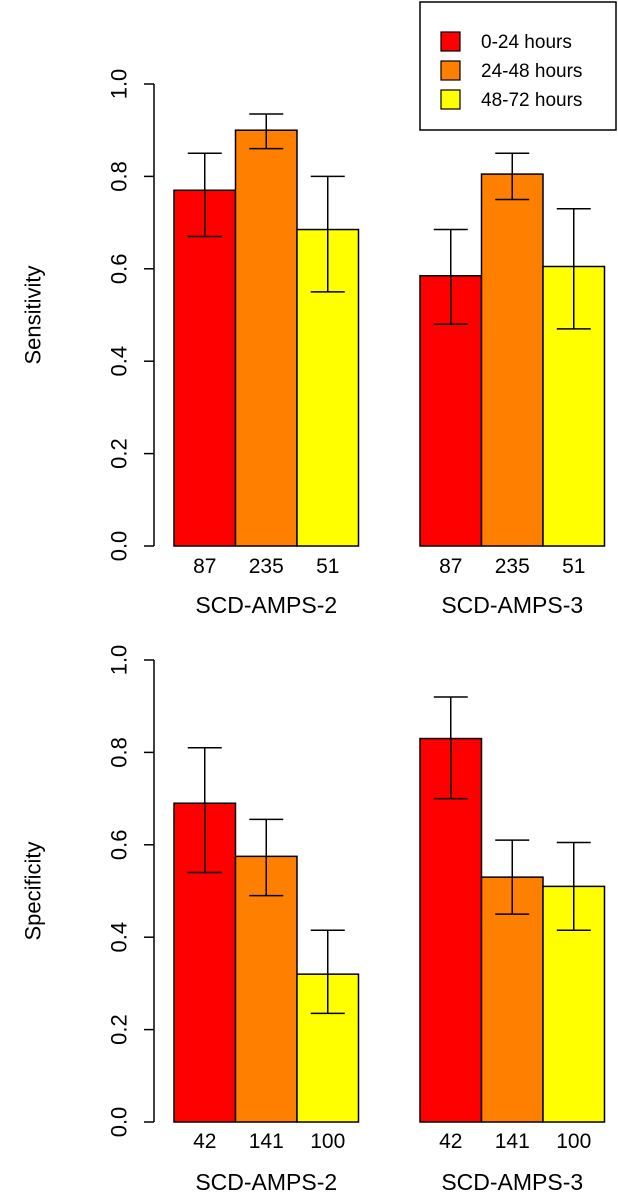  Describe the element at coordinates (526, 42) in the screenshot. I see `legend-label: 0-24 hours` at that location.